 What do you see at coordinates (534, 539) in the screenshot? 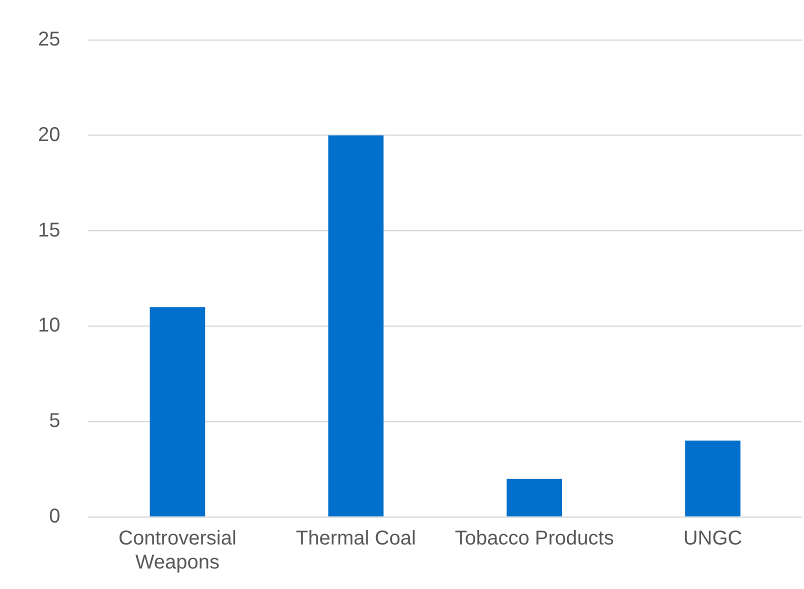
I see `x-tick-label: Tobacco Products` at bounding box center [534, 539].